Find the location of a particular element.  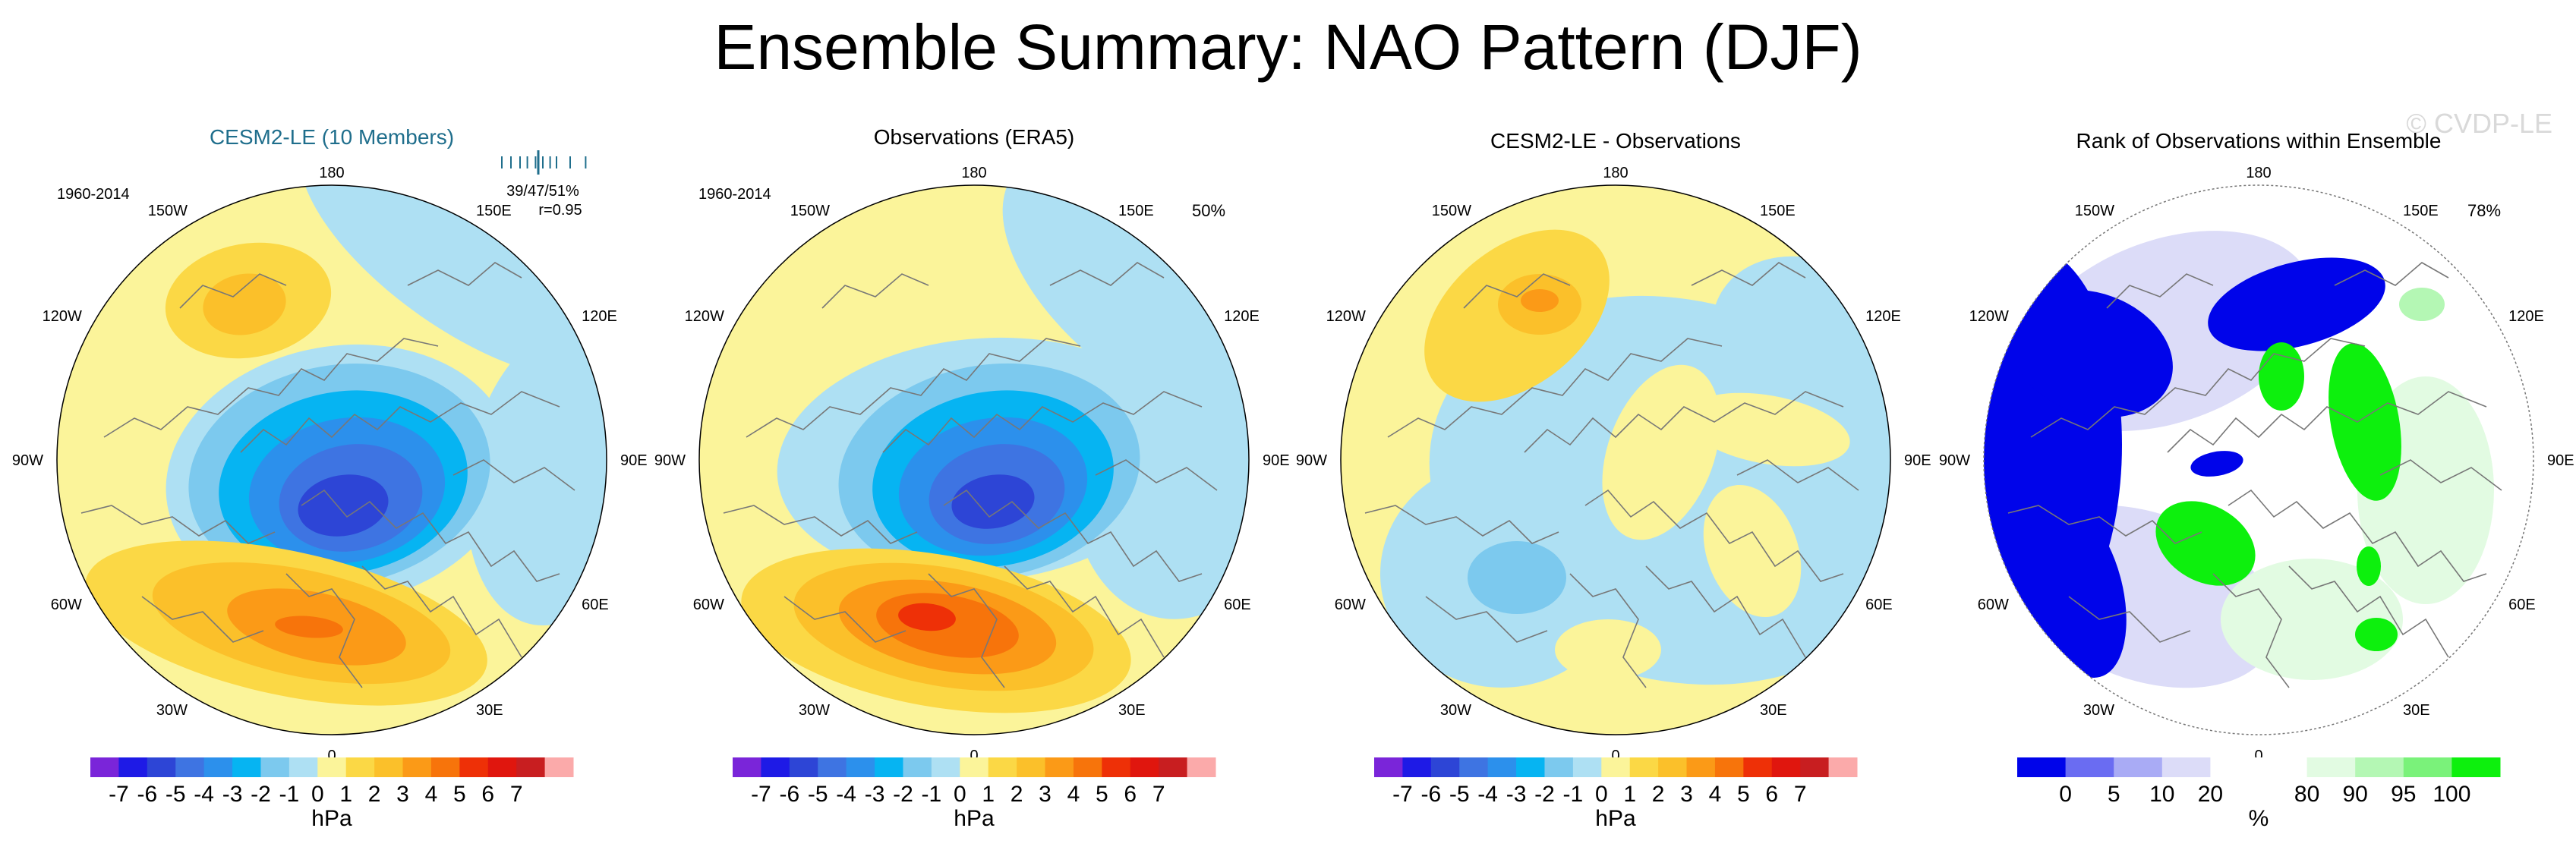

colorbar-tick-label: -4 is located at coordinates (846, 794).